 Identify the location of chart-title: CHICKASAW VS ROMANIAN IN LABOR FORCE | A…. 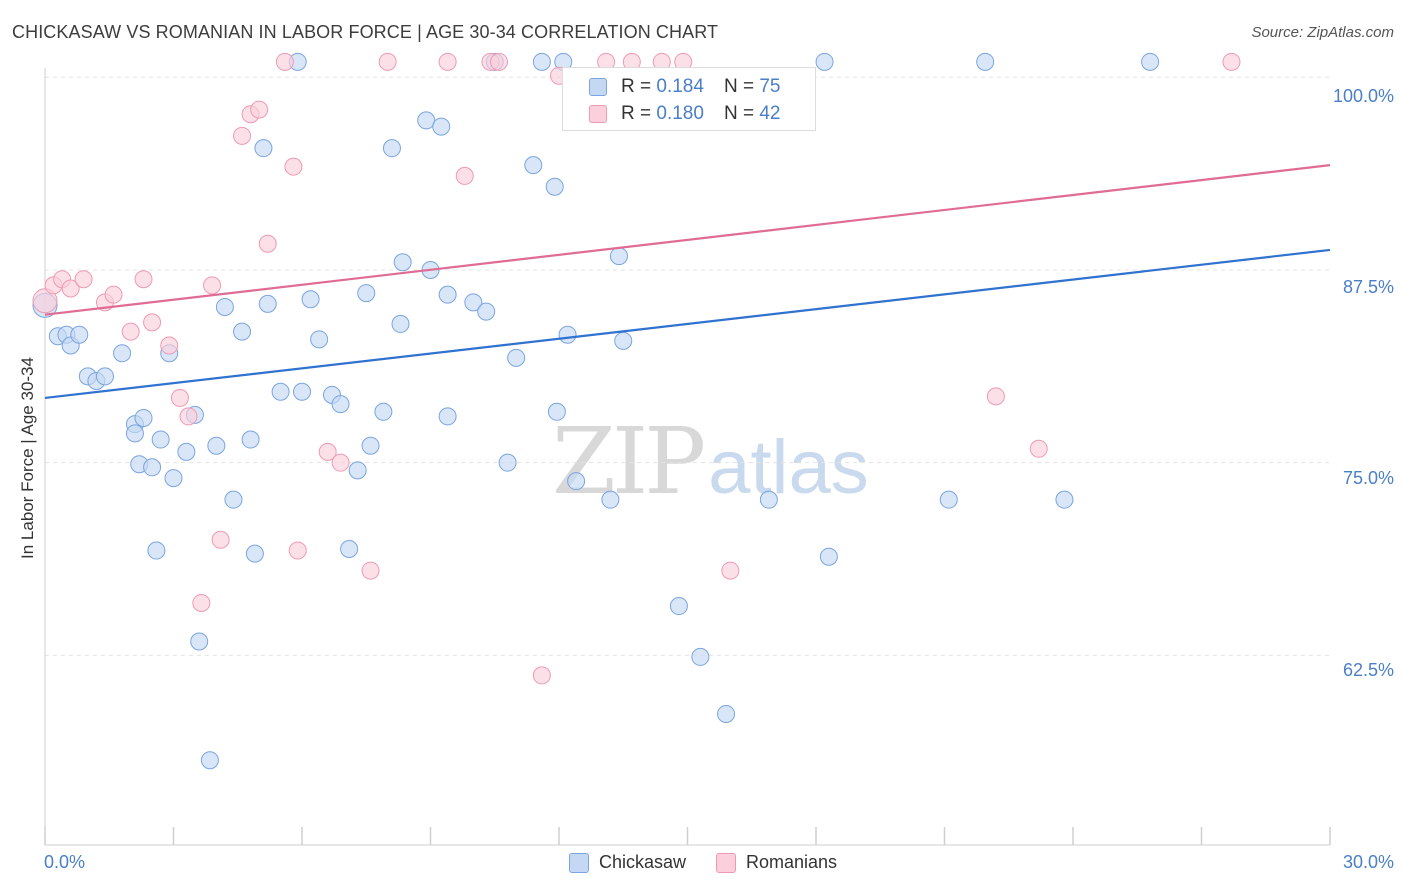
(365, 32).